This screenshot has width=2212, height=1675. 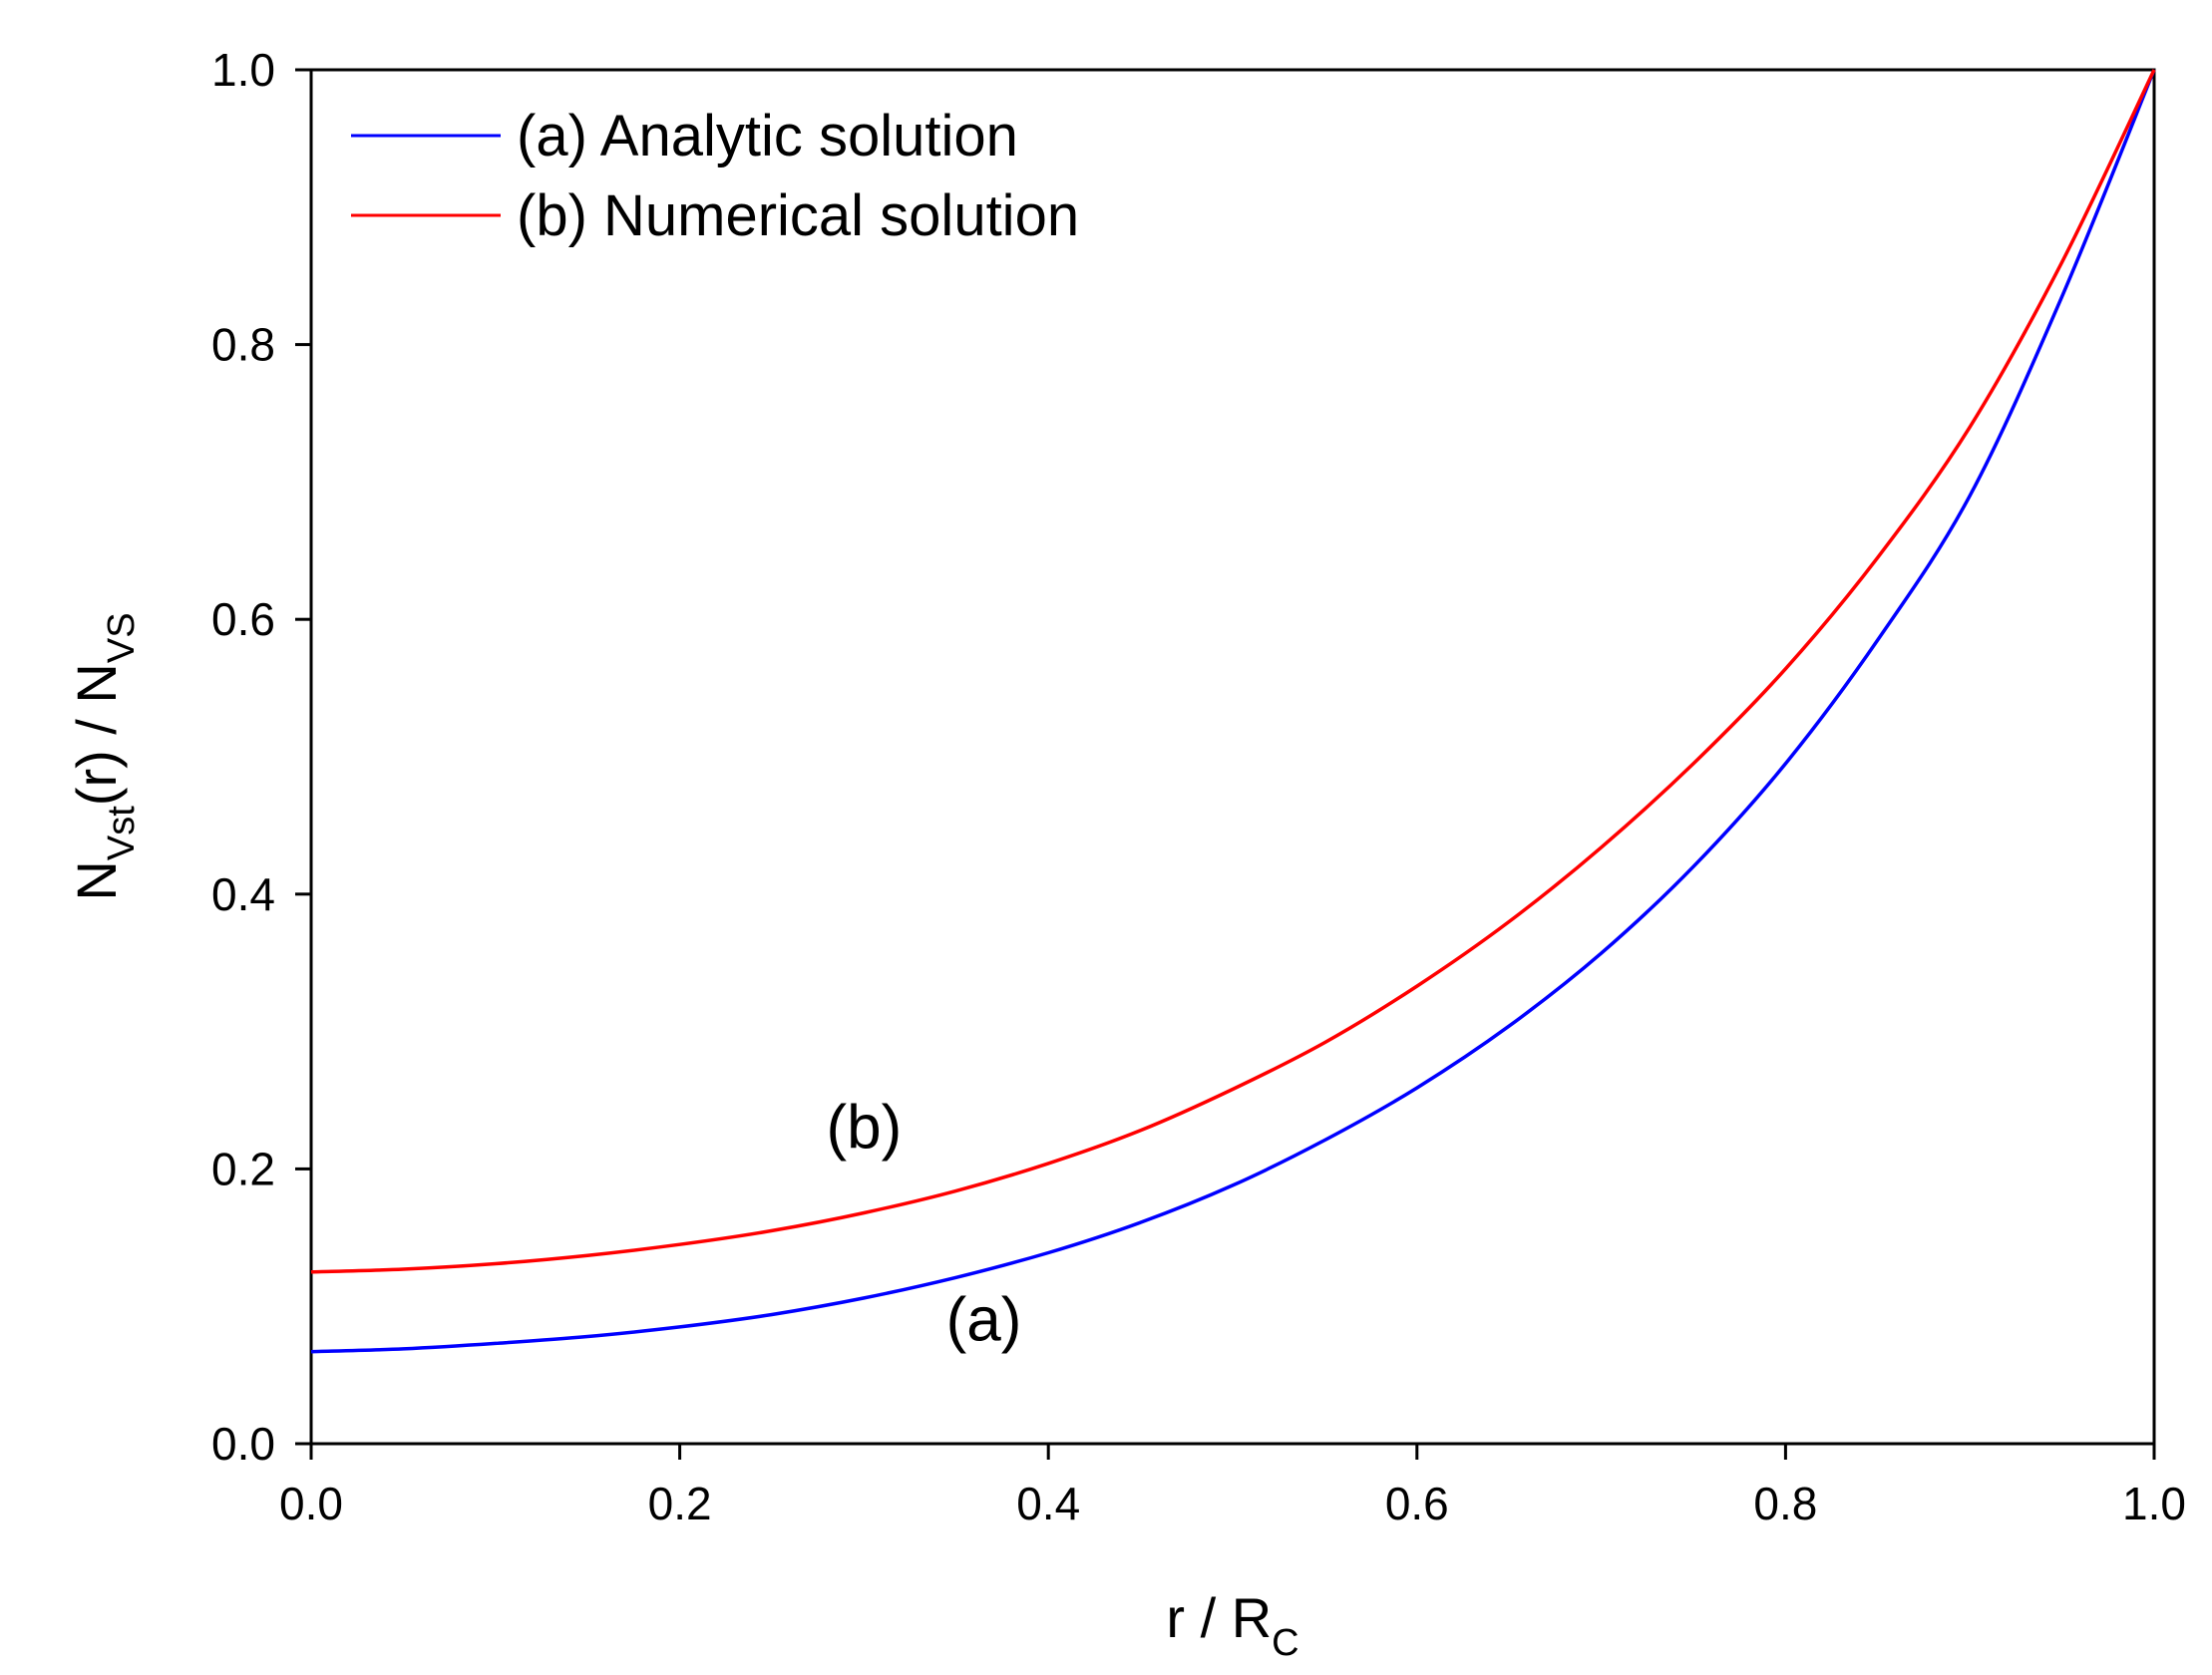 What do you see at coordinates (243, 1444) in the screenshot?
I see `y-tick-label: 0.0` at bounding box center [243, 1444].